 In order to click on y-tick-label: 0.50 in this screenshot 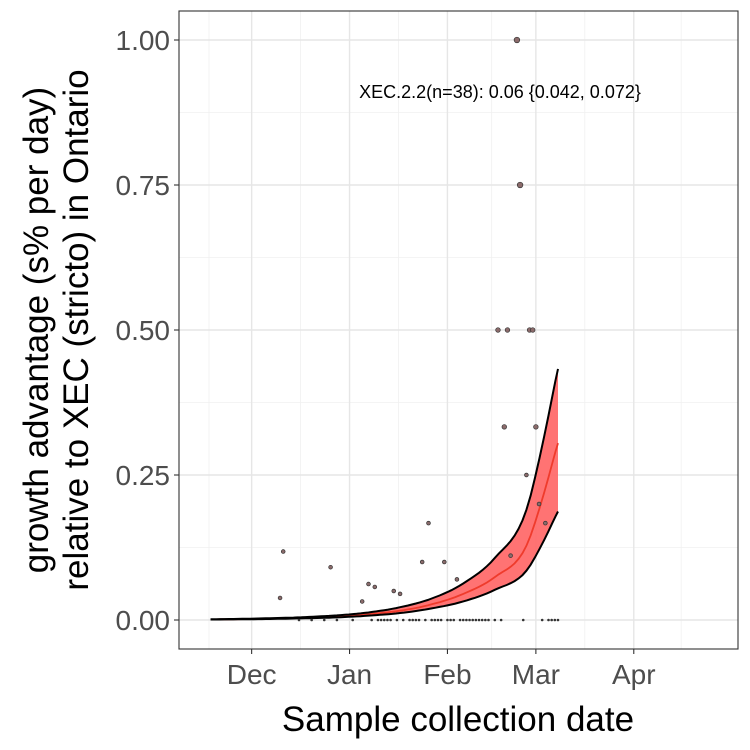, I will do `click(143, 330)`.